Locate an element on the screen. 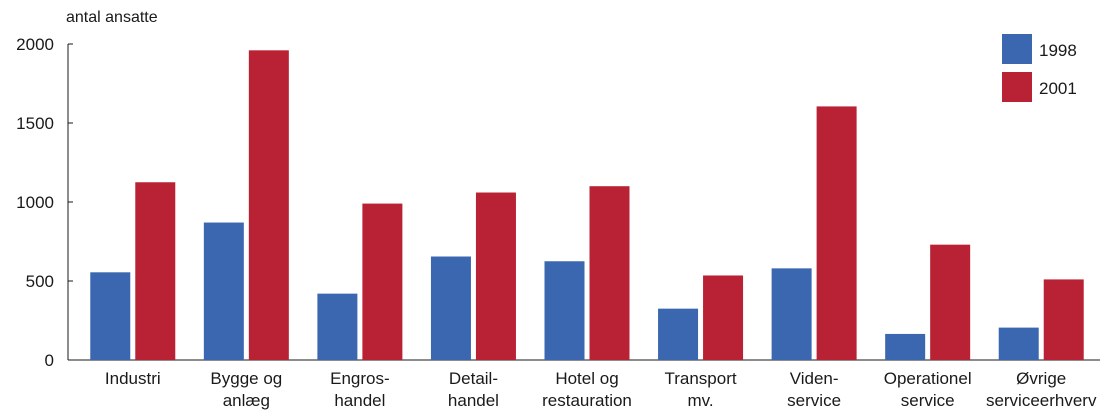 The width and height of the screenshot is (1107, 410). x-tick-label: restauration is located at coordinates (587, 400).